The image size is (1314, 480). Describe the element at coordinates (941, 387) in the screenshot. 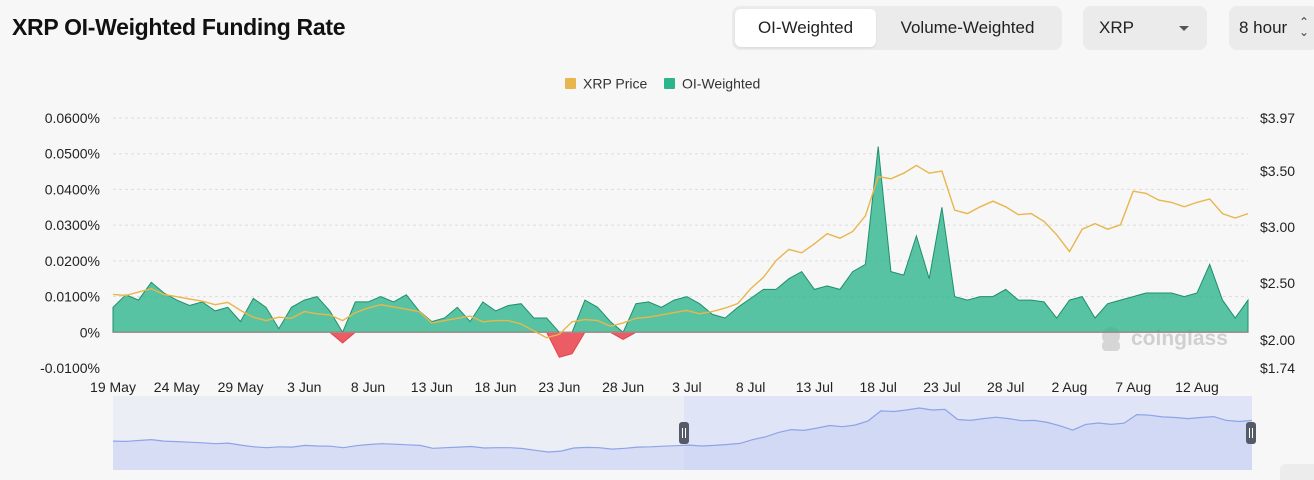

I see `x-tick-label: 23 Jul` at that location.